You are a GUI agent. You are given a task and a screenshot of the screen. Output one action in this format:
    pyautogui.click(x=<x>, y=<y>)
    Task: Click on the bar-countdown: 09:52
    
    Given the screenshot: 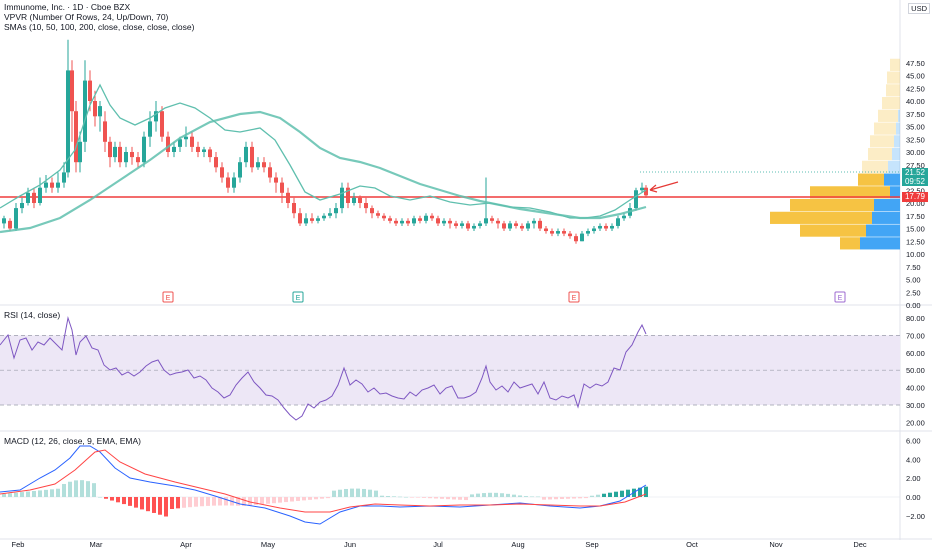 What is the action you would take?
    pyautogui.click(x=915, y=181)
    